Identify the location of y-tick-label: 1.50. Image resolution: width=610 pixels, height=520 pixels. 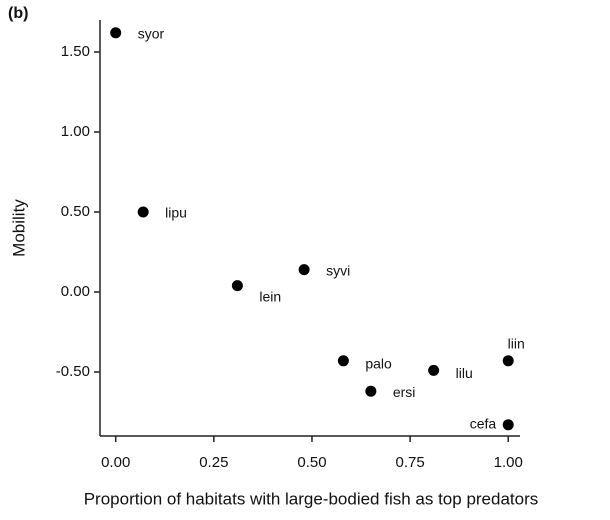
(75, 51).